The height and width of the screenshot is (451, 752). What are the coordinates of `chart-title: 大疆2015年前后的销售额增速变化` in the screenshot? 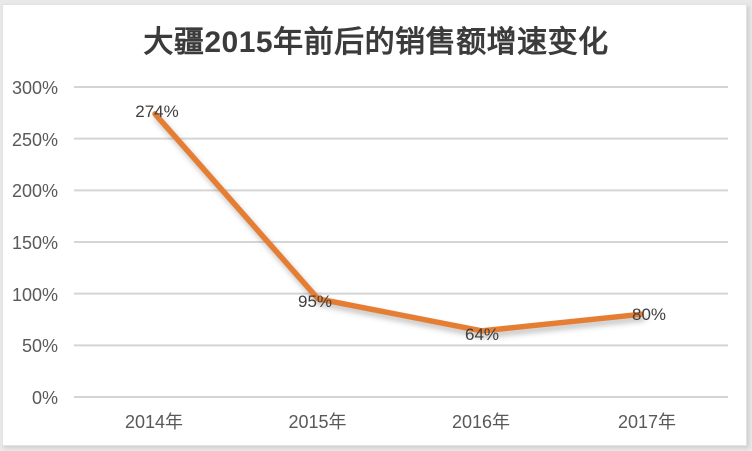 It's located at (376, 42).